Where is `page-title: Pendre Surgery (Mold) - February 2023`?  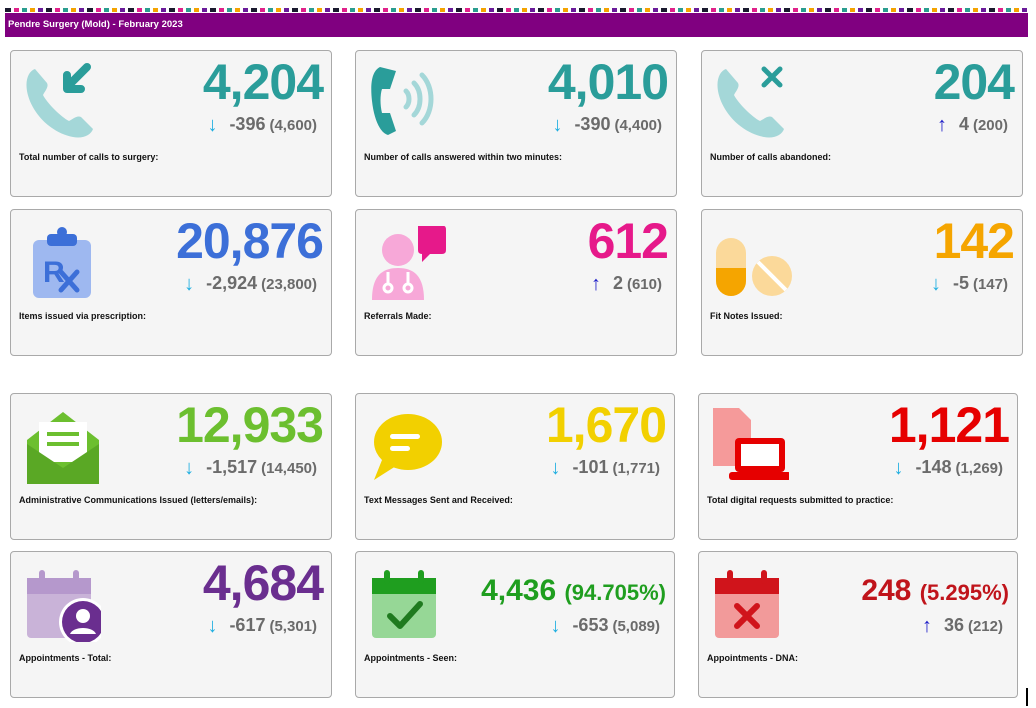 page-title: Pendre Surgery (Mold) - February 2023 is located at coordinates (516, 25).